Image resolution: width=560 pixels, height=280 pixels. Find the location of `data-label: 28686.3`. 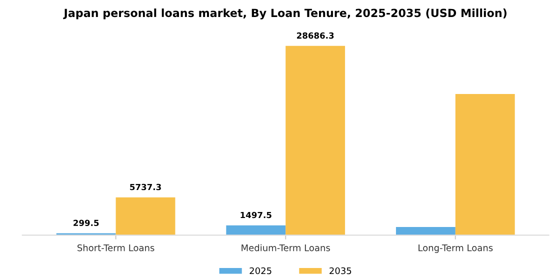

data-label: 28686.3 is located at coordinates (315, 35).